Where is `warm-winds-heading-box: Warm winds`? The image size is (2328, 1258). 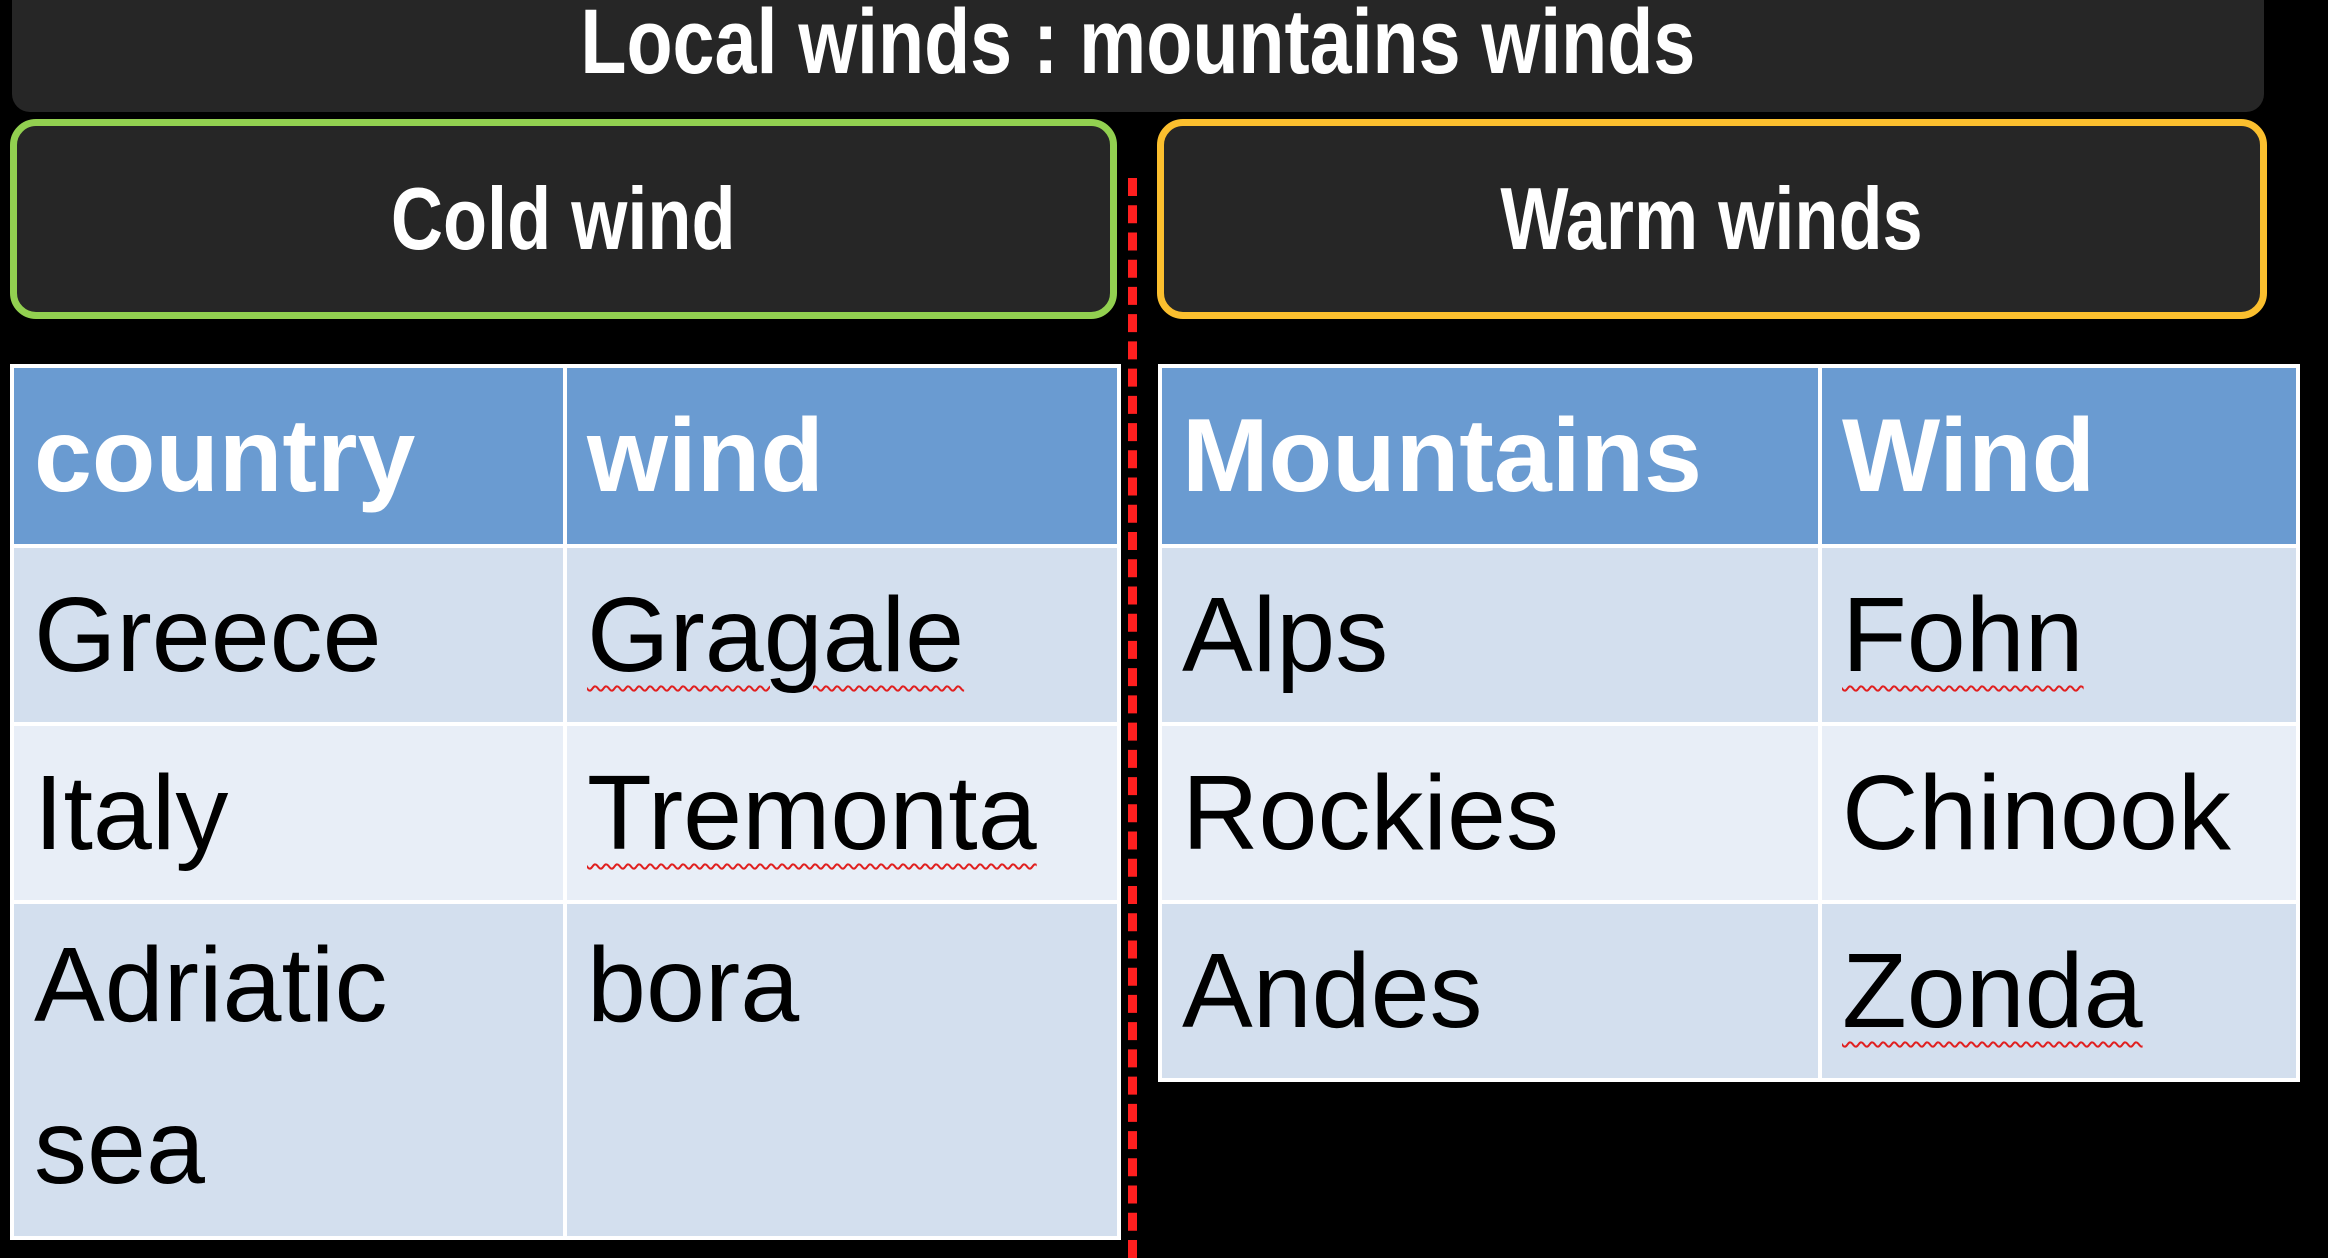
warm-winds-heading-box: Warm winds is located at coordinates (1712, 219).